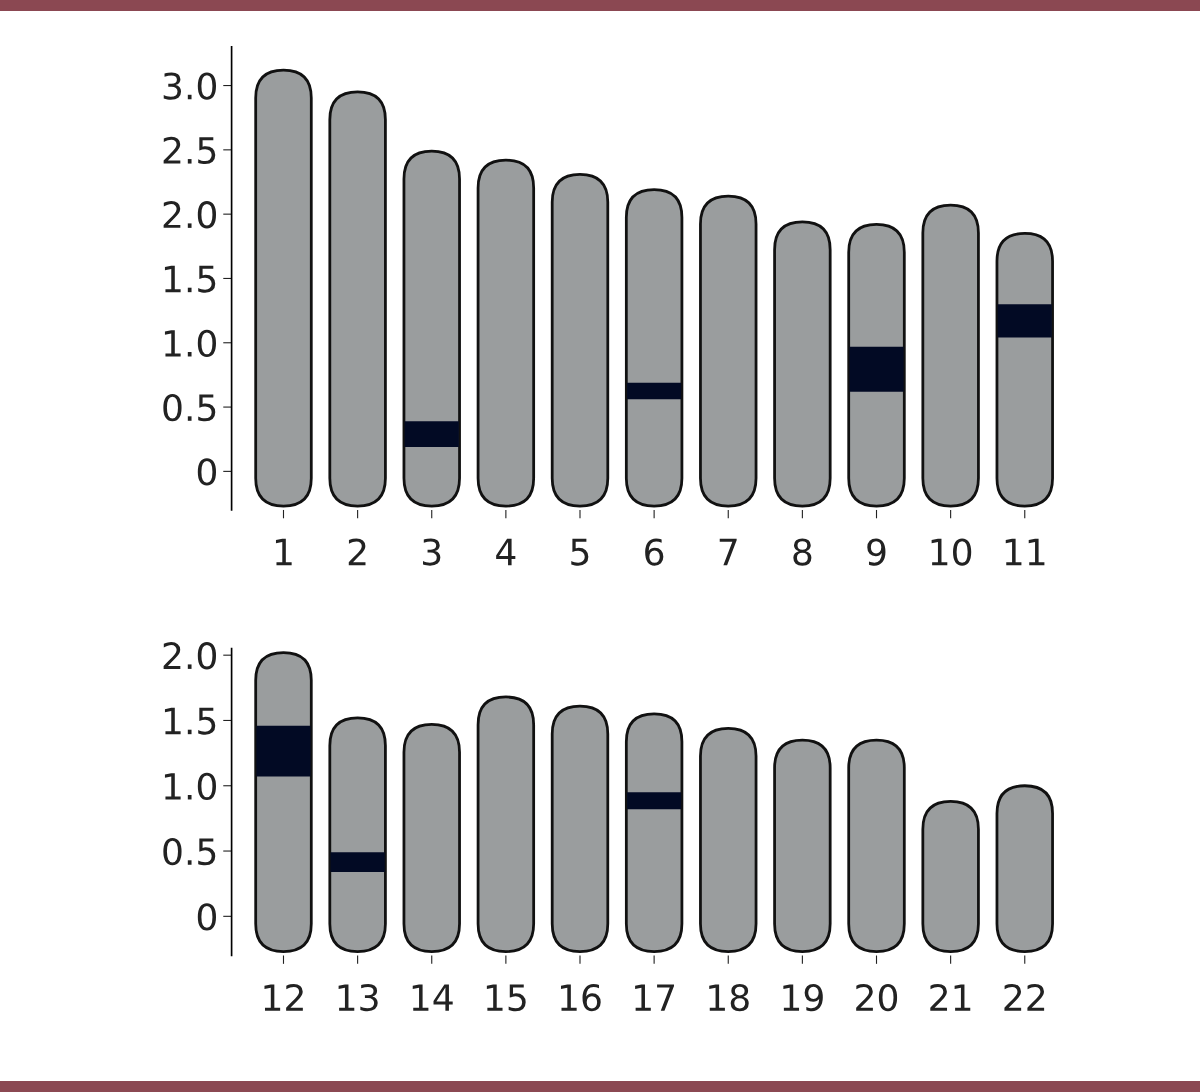  I want to click on x-tick-label: 5, so click(580, 552).